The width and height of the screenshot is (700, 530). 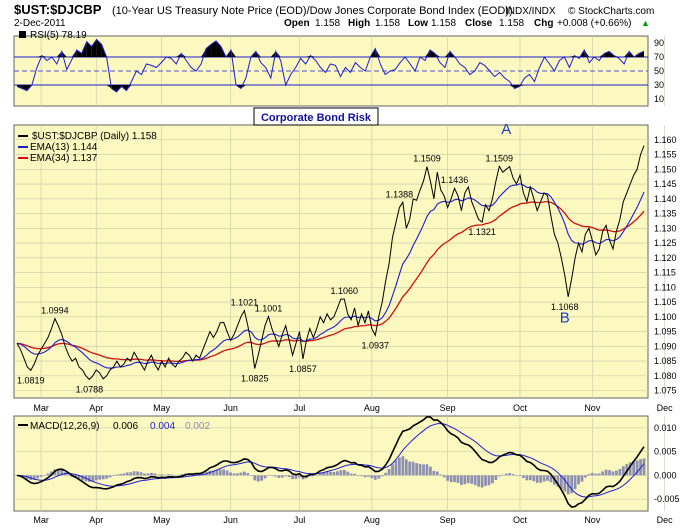 What do you see at coordinates (665, 346) in the screenshot?
I see `price-tick-label: 1.090` at bounding box center [665, 346].